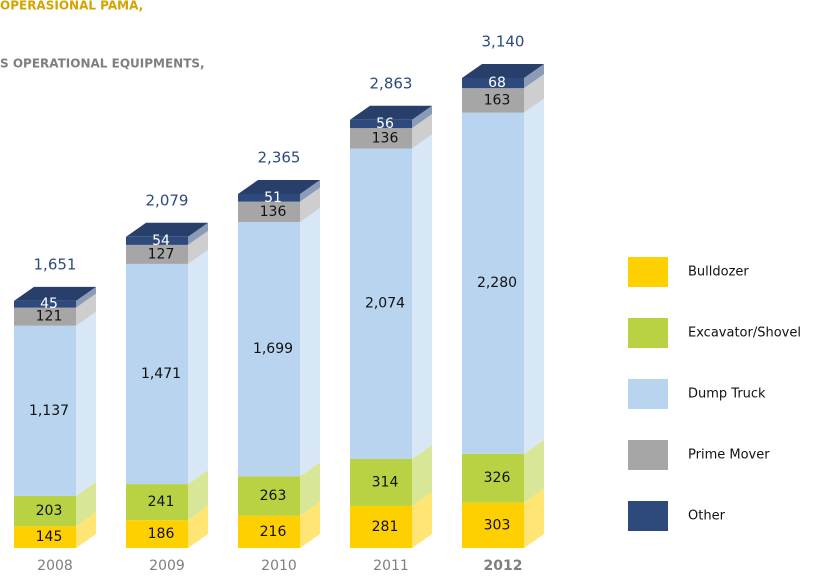  I want to click on total-label: 2,365, so click(279, 158).